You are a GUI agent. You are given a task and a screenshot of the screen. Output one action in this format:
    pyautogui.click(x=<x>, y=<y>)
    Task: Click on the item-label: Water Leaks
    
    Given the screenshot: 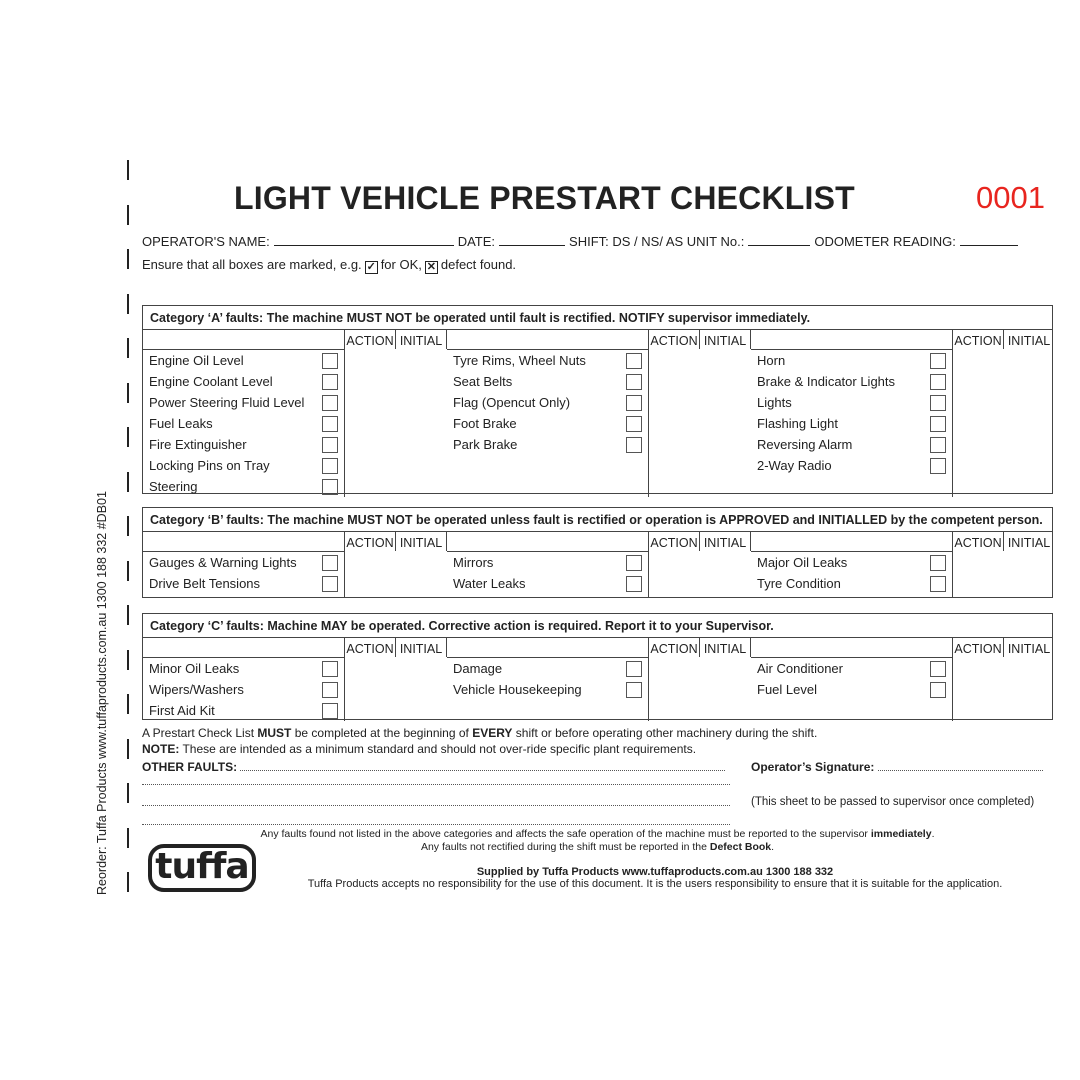 What is the action you would take?
    pyautogui.click(x=489, y=583)
    